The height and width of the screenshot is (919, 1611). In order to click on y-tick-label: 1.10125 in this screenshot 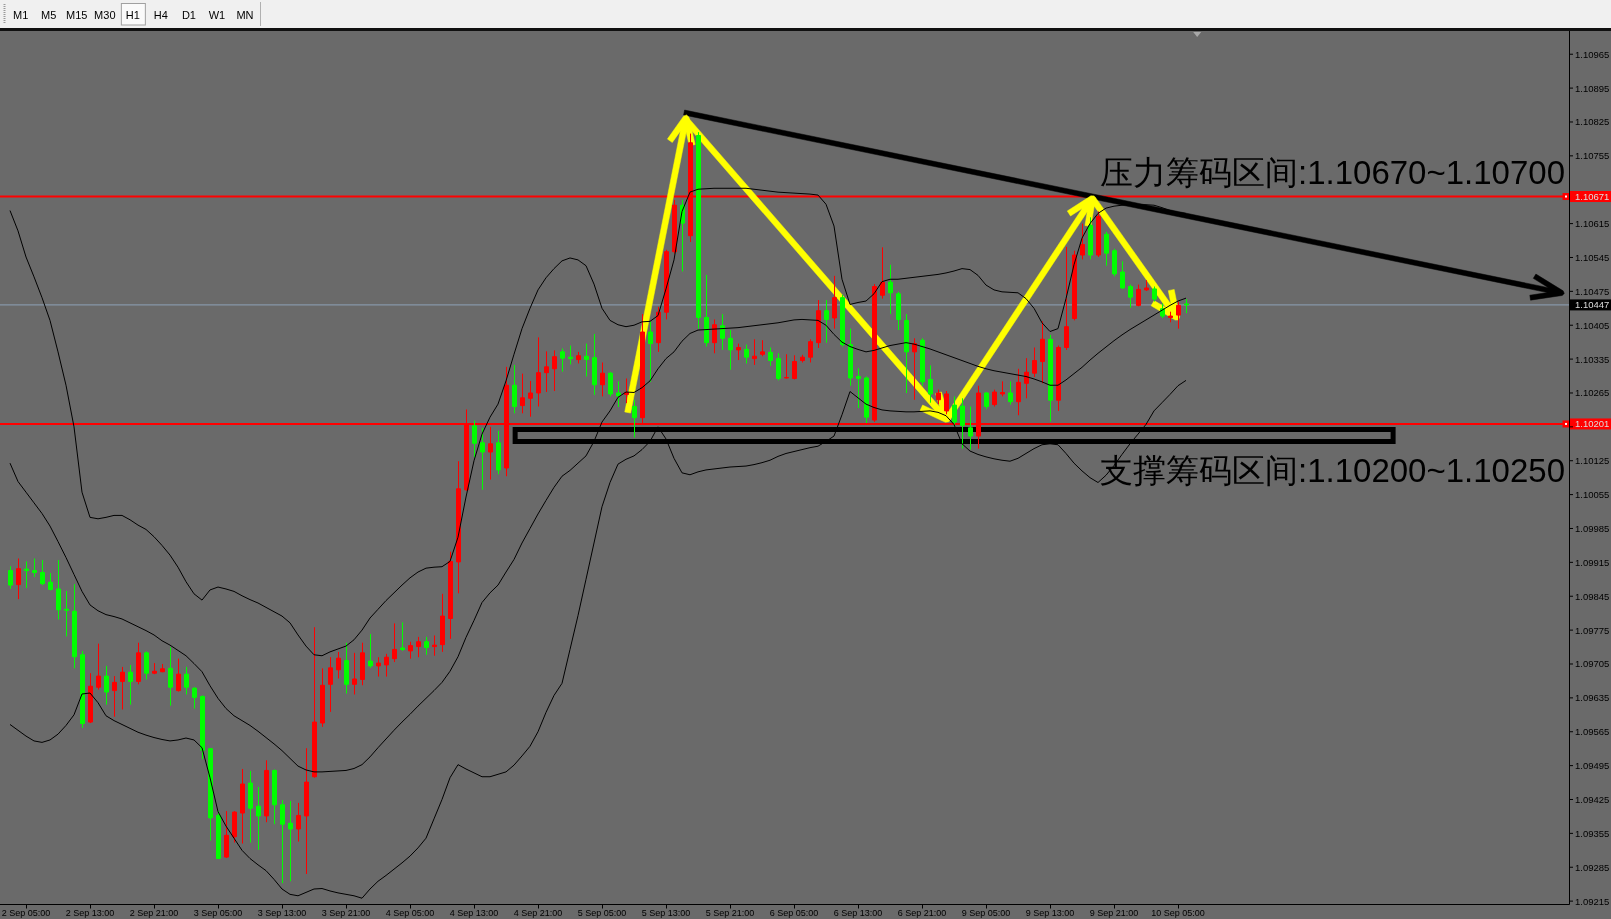, I will do `click(1592, 461)`.